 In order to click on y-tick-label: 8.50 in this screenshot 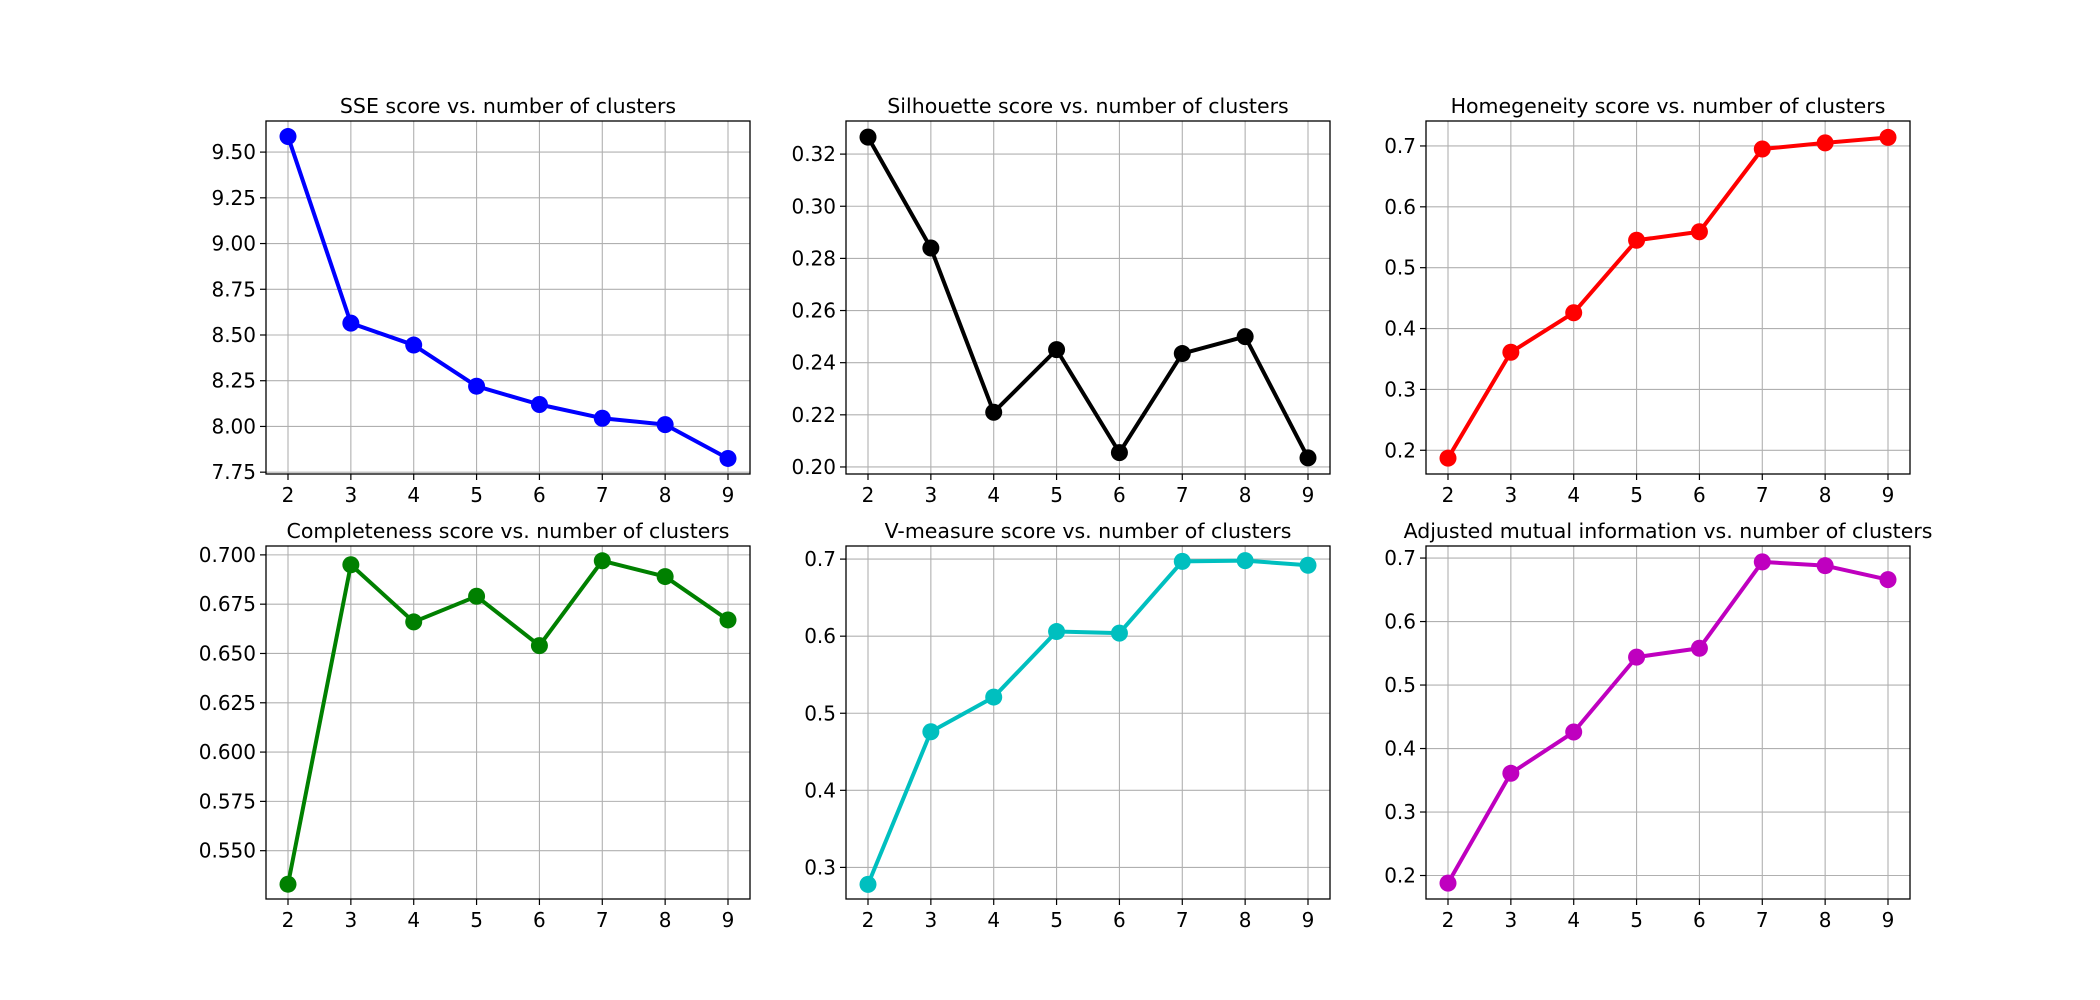, I will do `click(233, 335)`.